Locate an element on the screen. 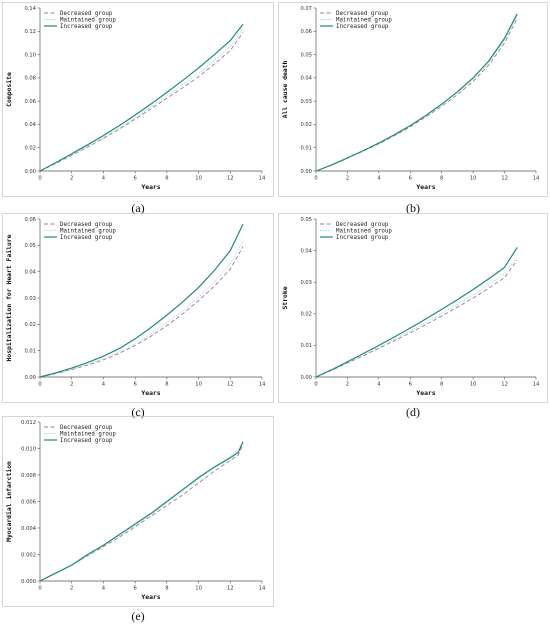  y-tick-label: 0.008 is located at coordinates (28, 476).